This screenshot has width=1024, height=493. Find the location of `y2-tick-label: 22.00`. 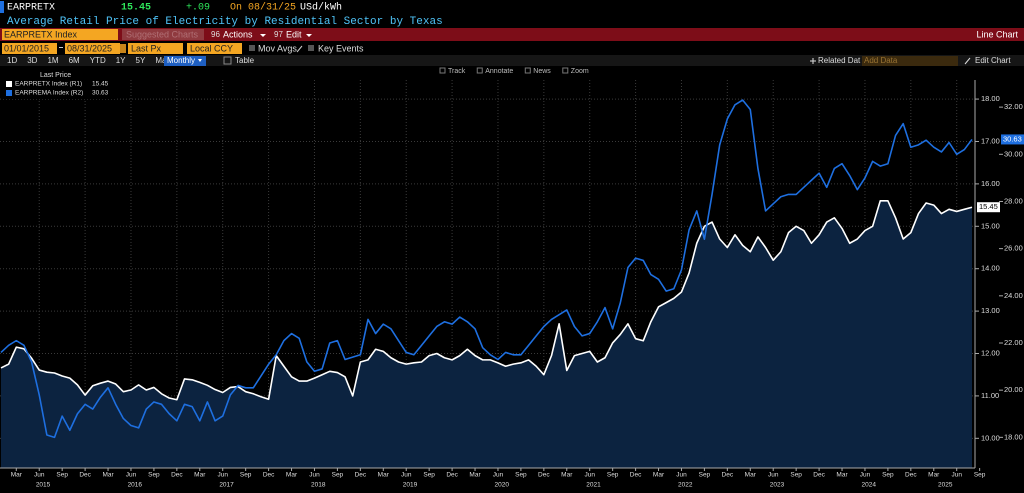

y2-tick-label: 22.00 is located at coordinates (1013, 342).